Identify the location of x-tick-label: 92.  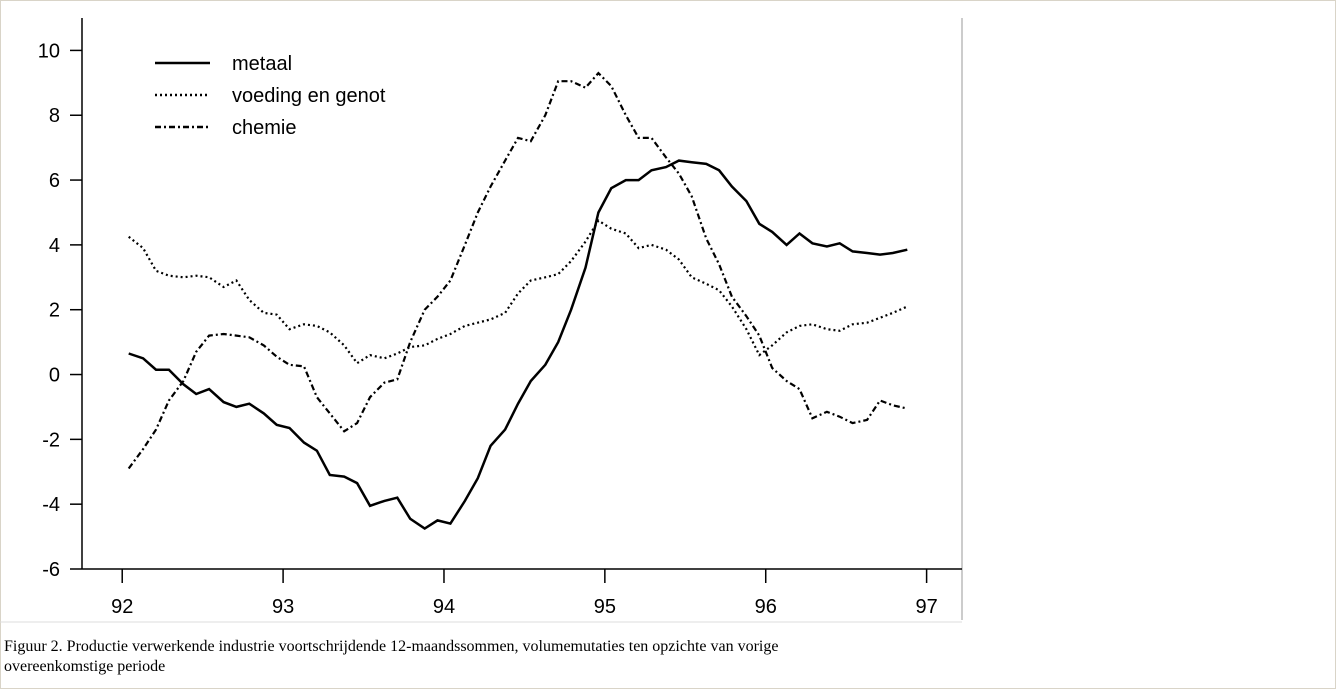
(122, 607).